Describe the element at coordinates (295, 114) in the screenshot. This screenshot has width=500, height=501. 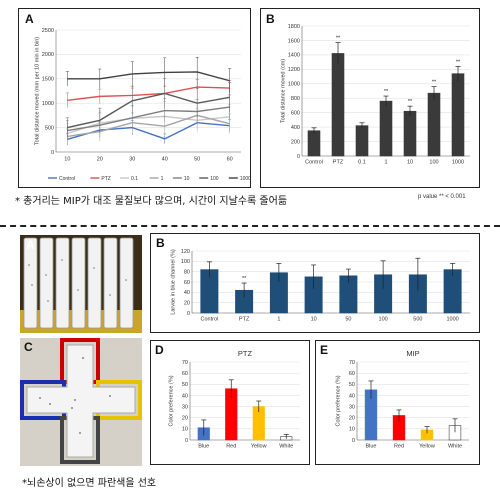
I see `topB-ytick-label: 600` at that location.